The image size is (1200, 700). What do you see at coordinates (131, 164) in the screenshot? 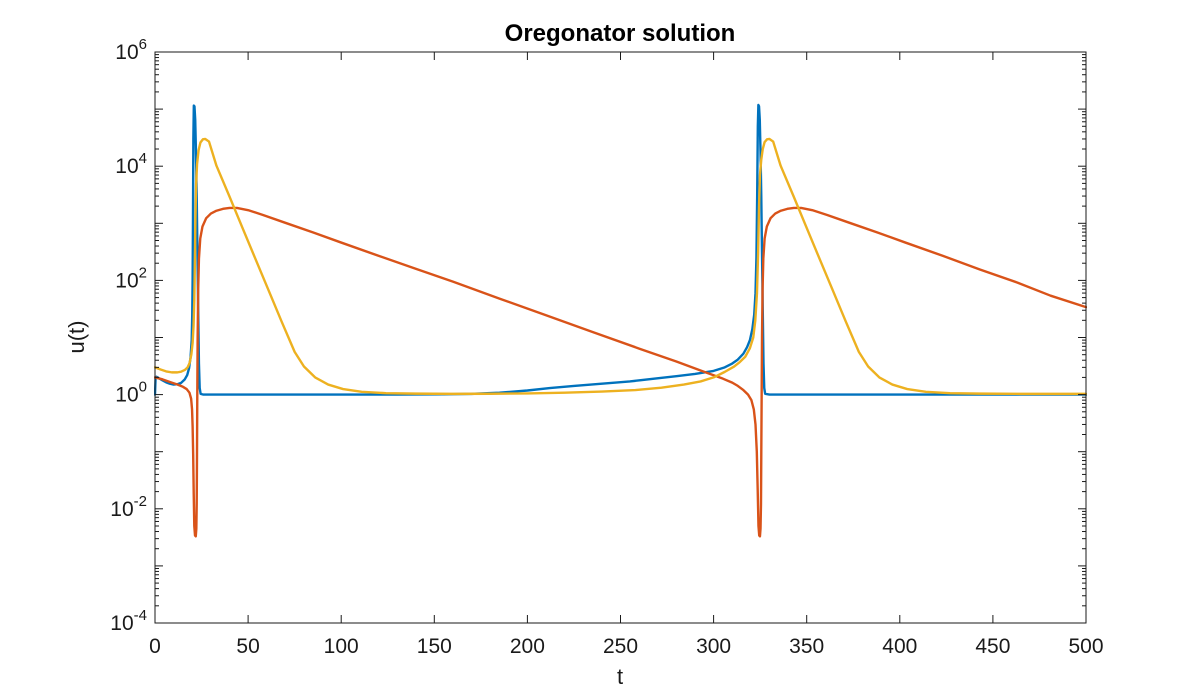
I see `y-tick-label: 10⁴` at bounding box center [131, 164].